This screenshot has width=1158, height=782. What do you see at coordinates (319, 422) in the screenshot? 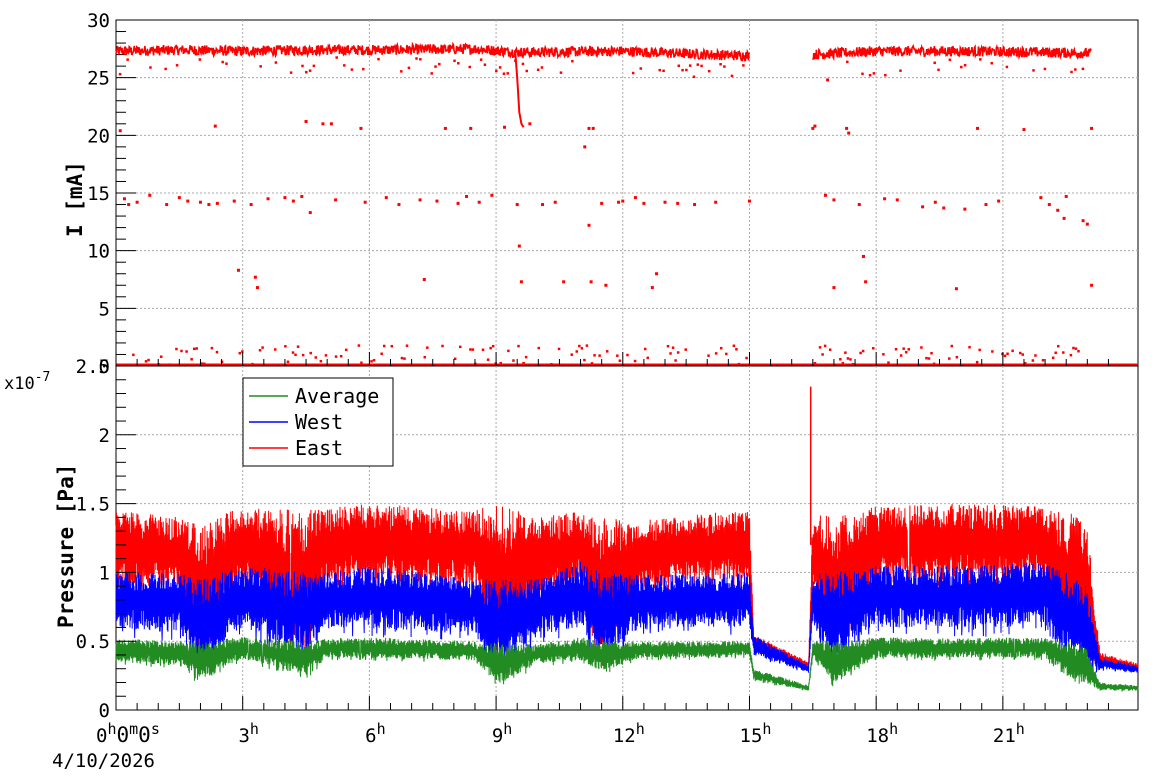
I see `legend-label-west: West` at bounding box center [319, 422].